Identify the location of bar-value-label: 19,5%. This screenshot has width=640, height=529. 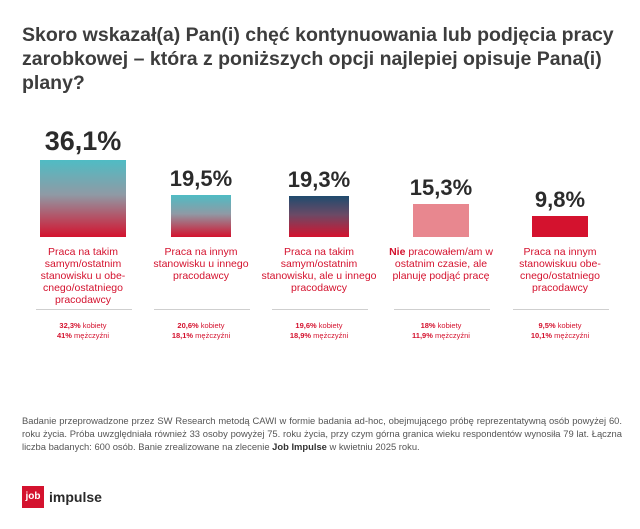
(201, 178).